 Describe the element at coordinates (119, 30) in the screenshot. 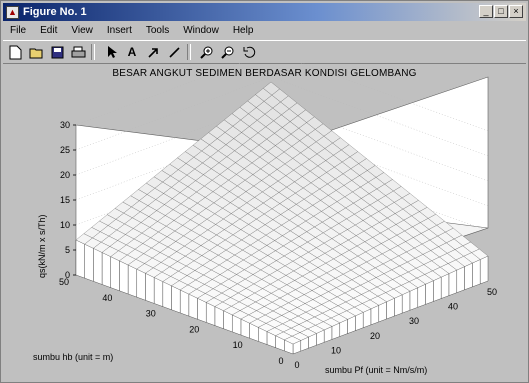

I see `menu-insert: Insert` at that location.